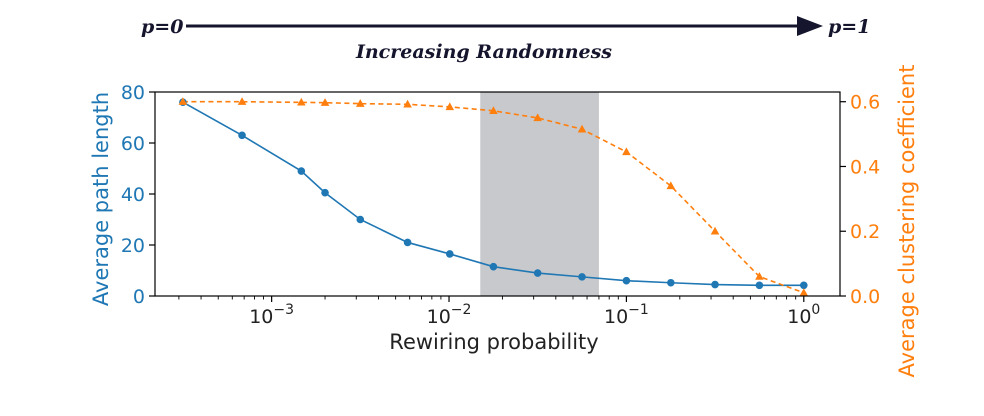  Describe the element at coordinates (133, 144) in the screenshot. I see `left-y-tick-label: 60` at that location.